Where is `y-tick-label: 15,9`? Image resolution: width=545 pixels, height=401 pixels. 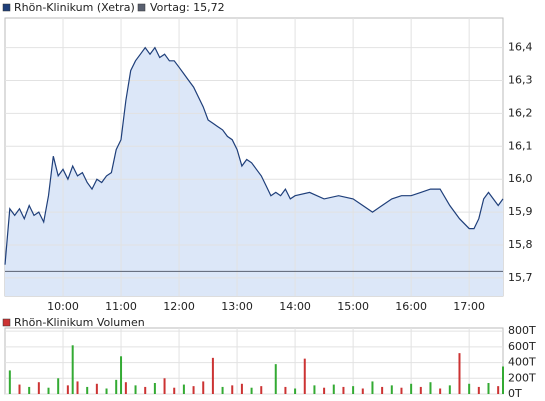
y-tick-label: 15,9 is located at coordinates (520, 211).